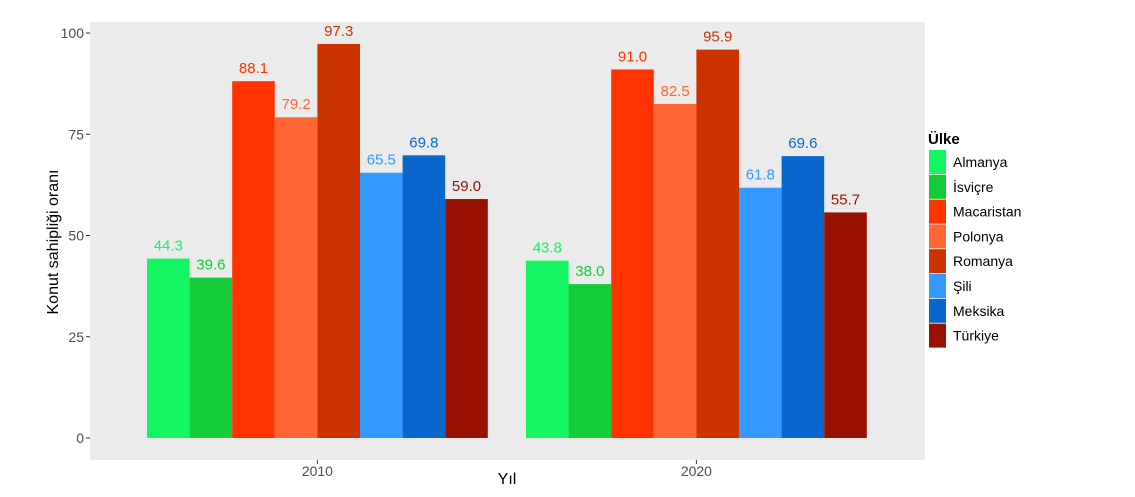  Describe the element at coordinates (632, 253) in the screenshot. I see `bar-macaristan-2020` at that location.